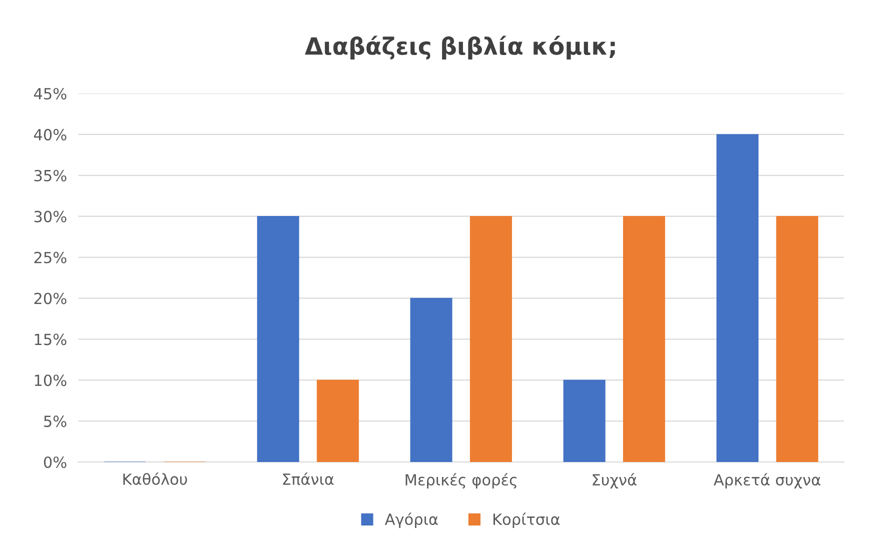 Image resolution: width=870 pixels, height=550 pixels. What do you see at coordinates (50, 380) in the screenshot?
I see `y-tick-label: 10%` at bounding box center [50, 380].